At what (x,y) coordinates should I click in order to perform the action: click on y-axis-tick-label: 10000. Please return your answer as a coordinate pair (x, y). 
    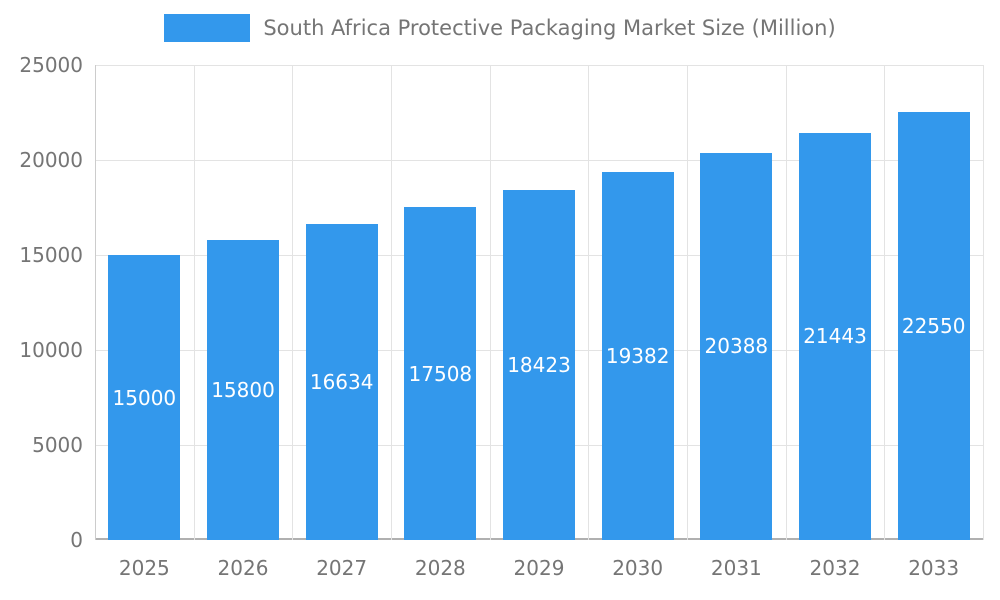
    Looking at the image, I should click on (51, 350).